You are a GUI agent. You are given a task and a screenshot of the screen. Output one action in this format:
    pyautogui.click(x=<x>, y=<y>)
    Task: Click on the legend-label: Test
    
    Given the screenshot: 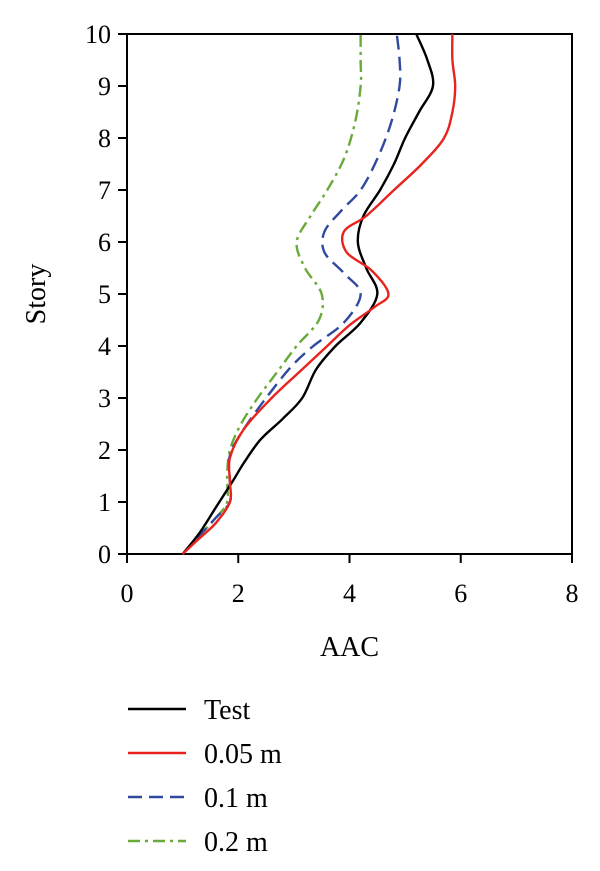 What is the action you would take?
    pyautogui.click(x=227, y=710)
    